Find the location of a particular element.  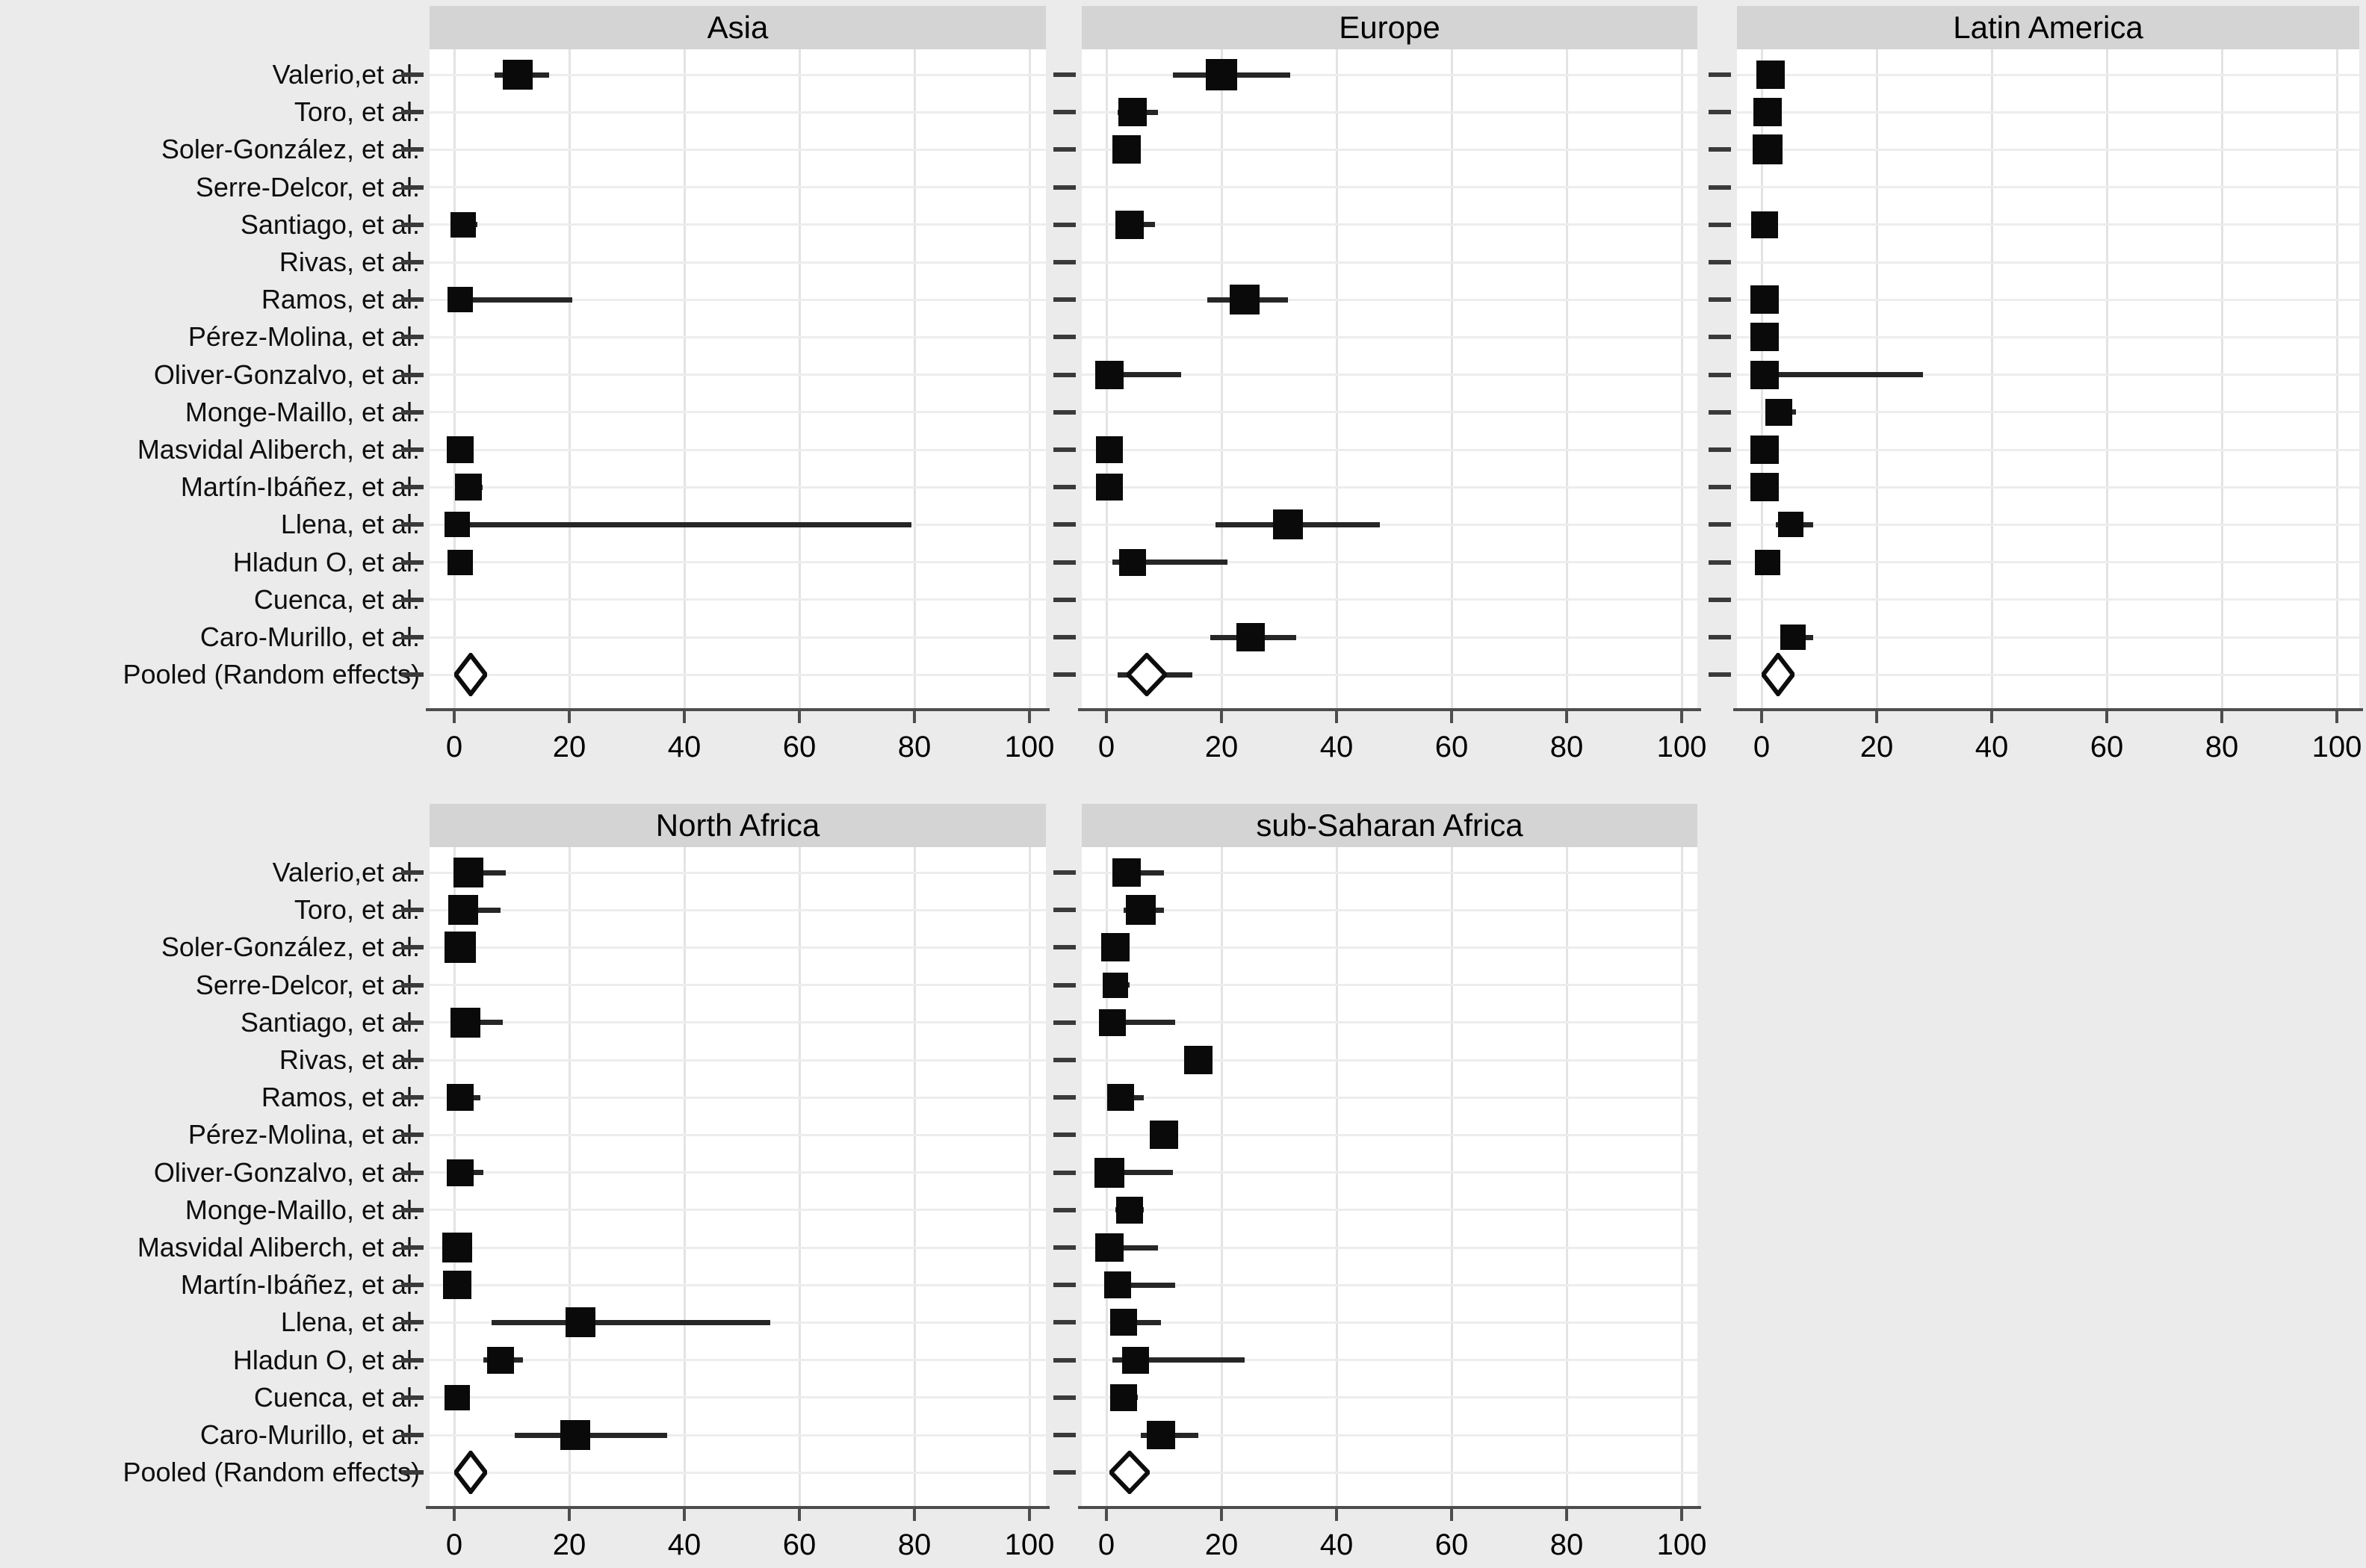

panel-title: North Africa is located at coordinates (738, 825).